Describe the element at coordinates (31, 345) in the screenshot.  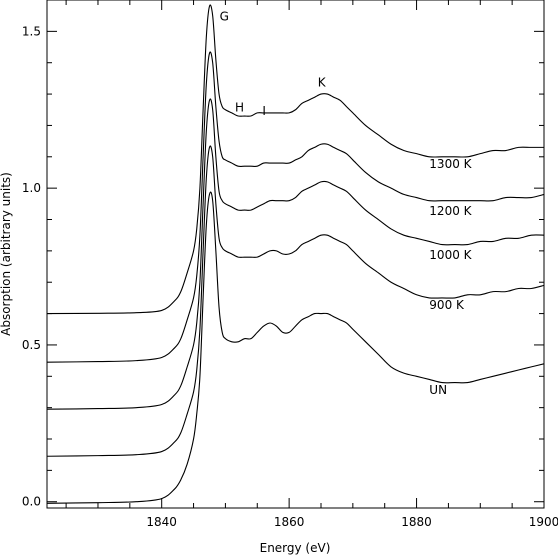
I see `y-tick-label: 0.5` at that location.